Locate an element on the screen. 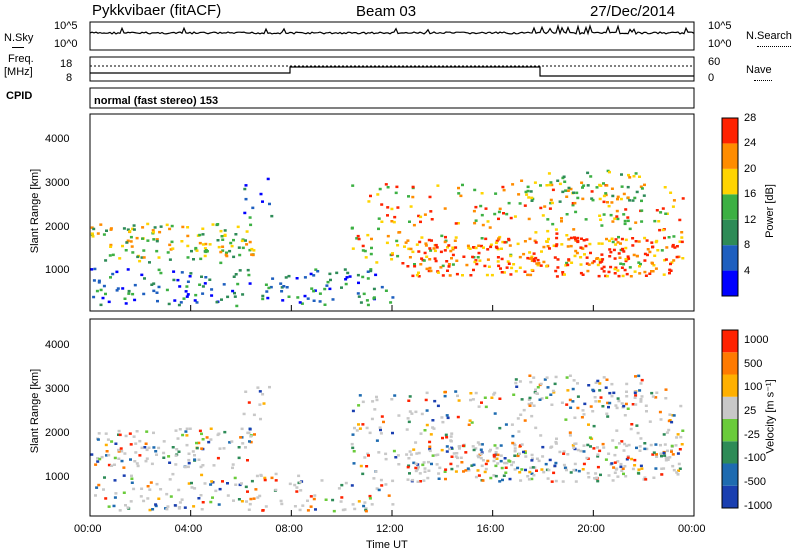 This screenshot has height=554, width=800. power-colorbar-segment is located at coordinates (730, 283).